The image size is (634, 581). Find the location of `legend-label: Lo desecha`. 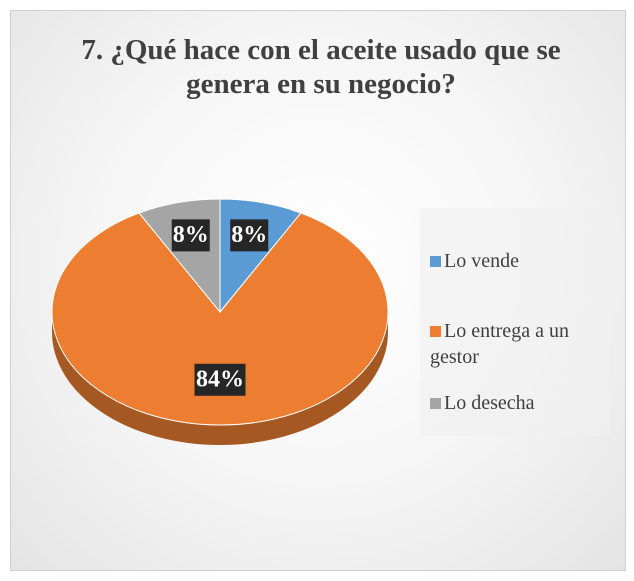

legend-label: Lo desecha is located at coordinates (489, 403).